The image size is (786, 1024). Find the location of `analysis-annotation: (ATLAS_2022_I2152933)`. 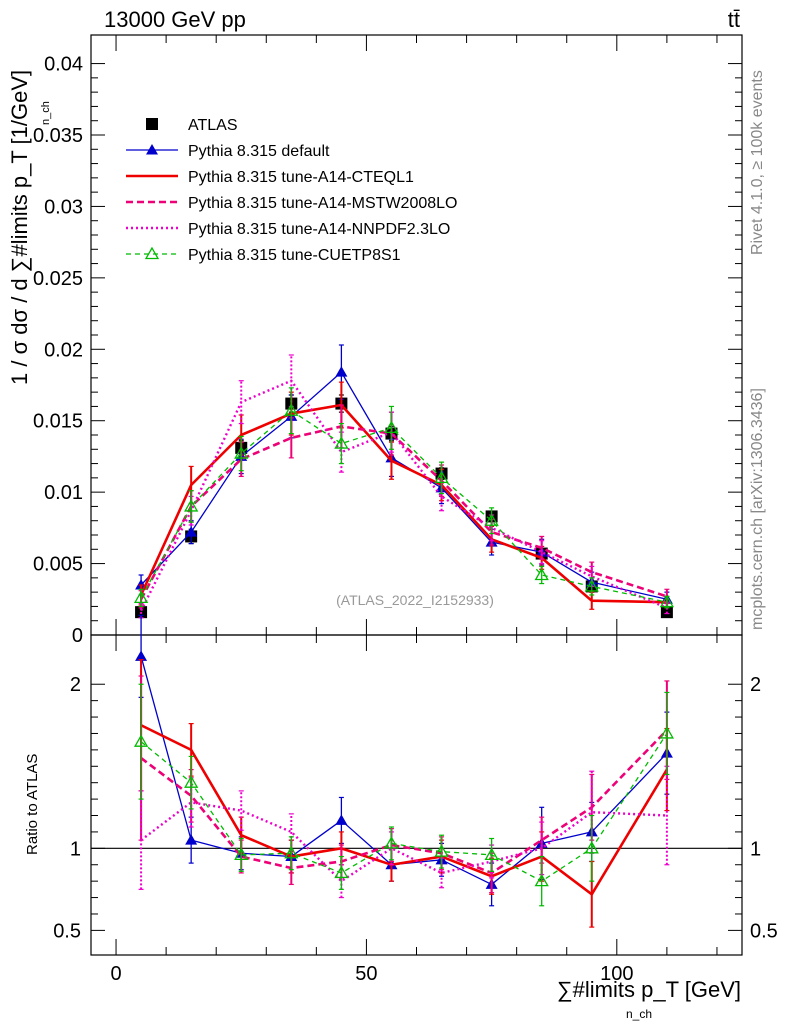

analysis-annotation: (ATLAS_2022_I2152933) is located at coordinates (415, 600).